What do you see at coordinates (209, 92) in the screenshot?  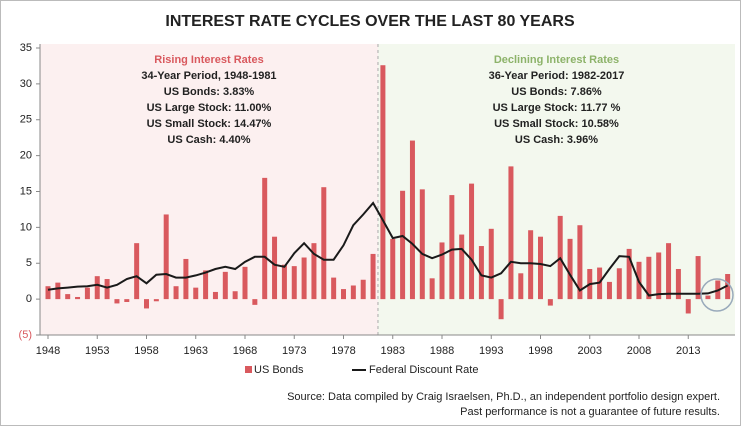 I see `panel-line: US Bonds: 3.83%` at bounding box center [209, 92].